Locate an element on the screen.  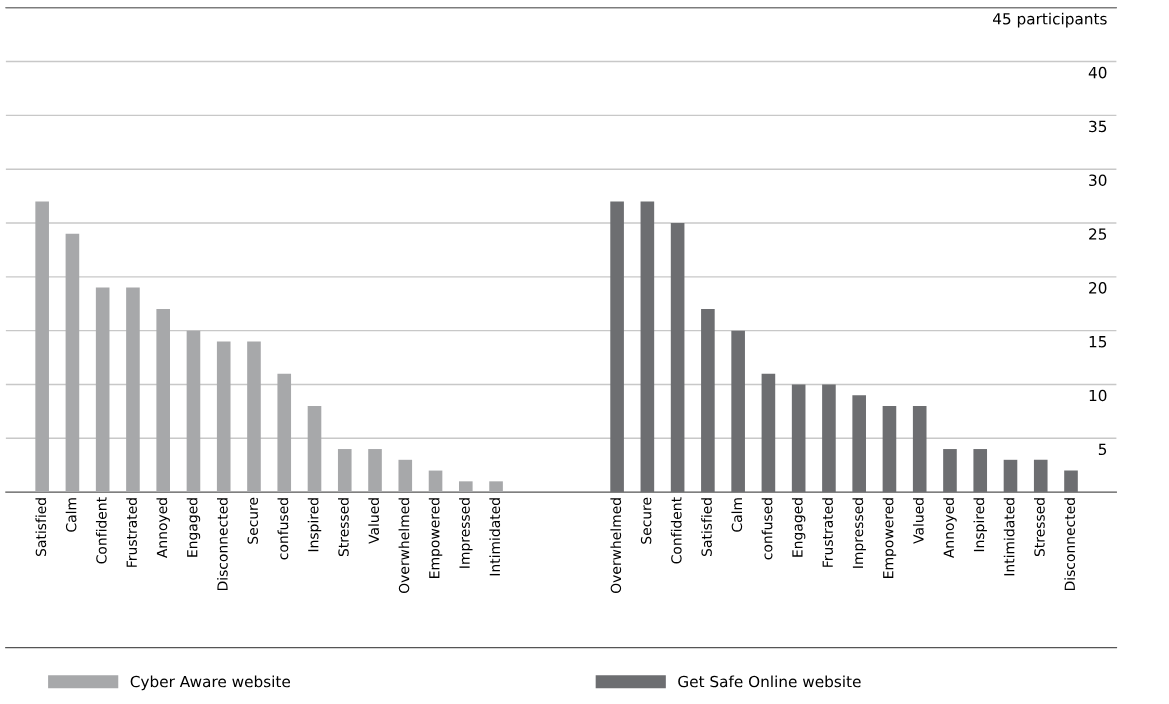
legend-label: Cyber Aware website is located at coordinates (210, 683).